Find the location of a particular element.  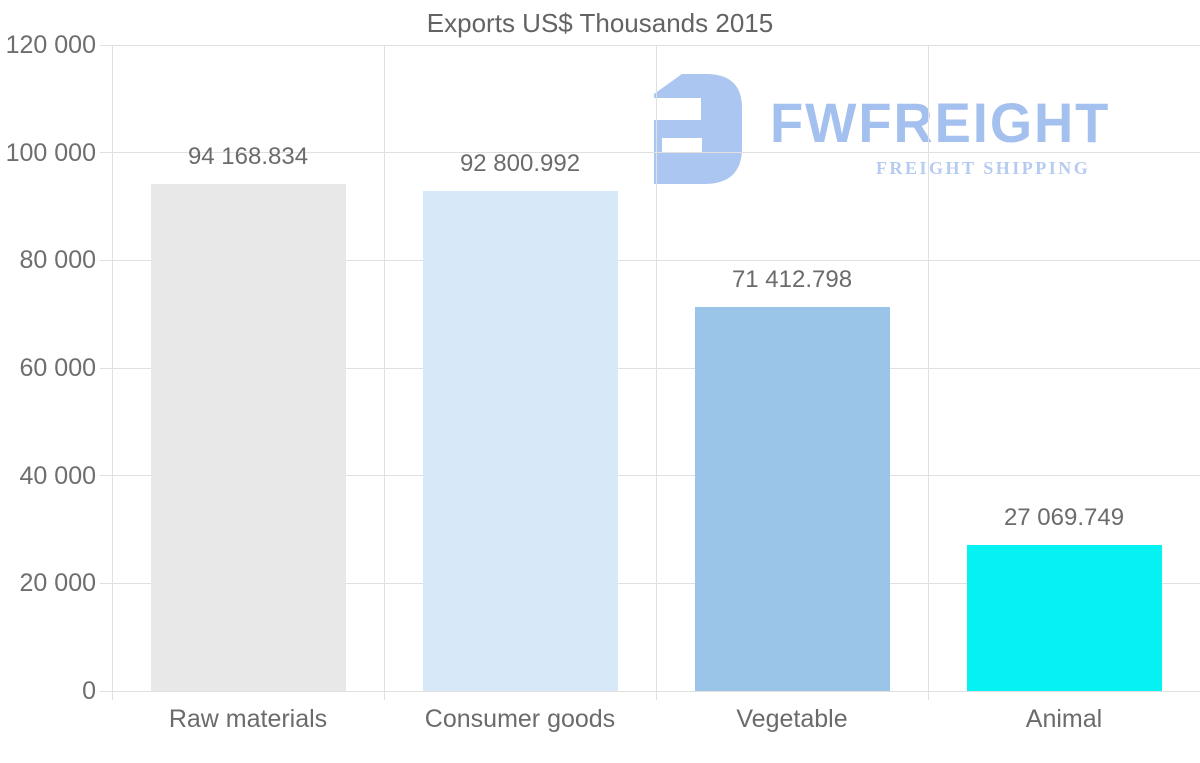

bar-animal is located at coordinates (1064, 618).